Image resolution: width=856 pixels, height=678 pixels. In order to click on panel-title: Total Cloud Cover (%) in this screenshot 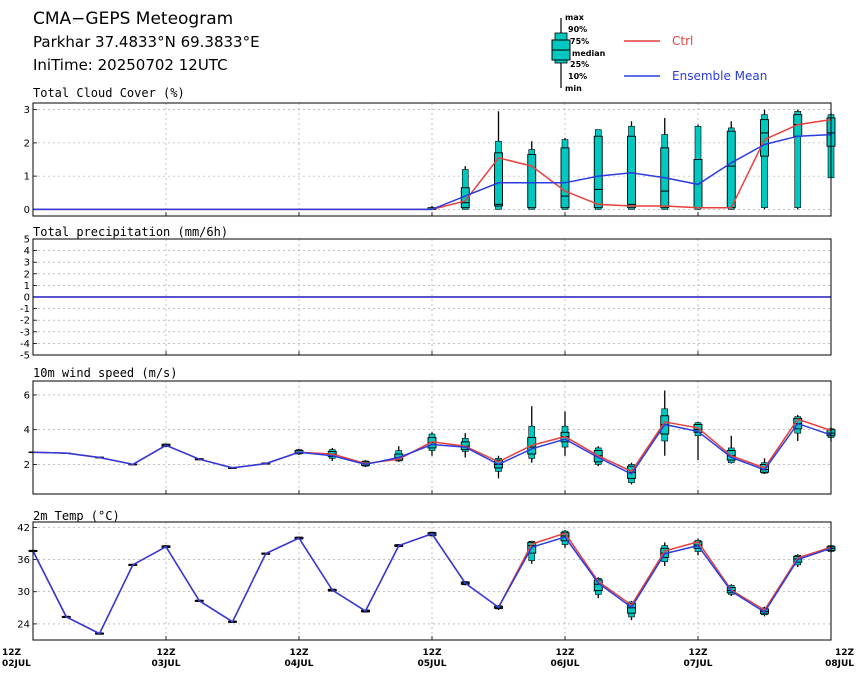, I will do `click(109, 93)`.